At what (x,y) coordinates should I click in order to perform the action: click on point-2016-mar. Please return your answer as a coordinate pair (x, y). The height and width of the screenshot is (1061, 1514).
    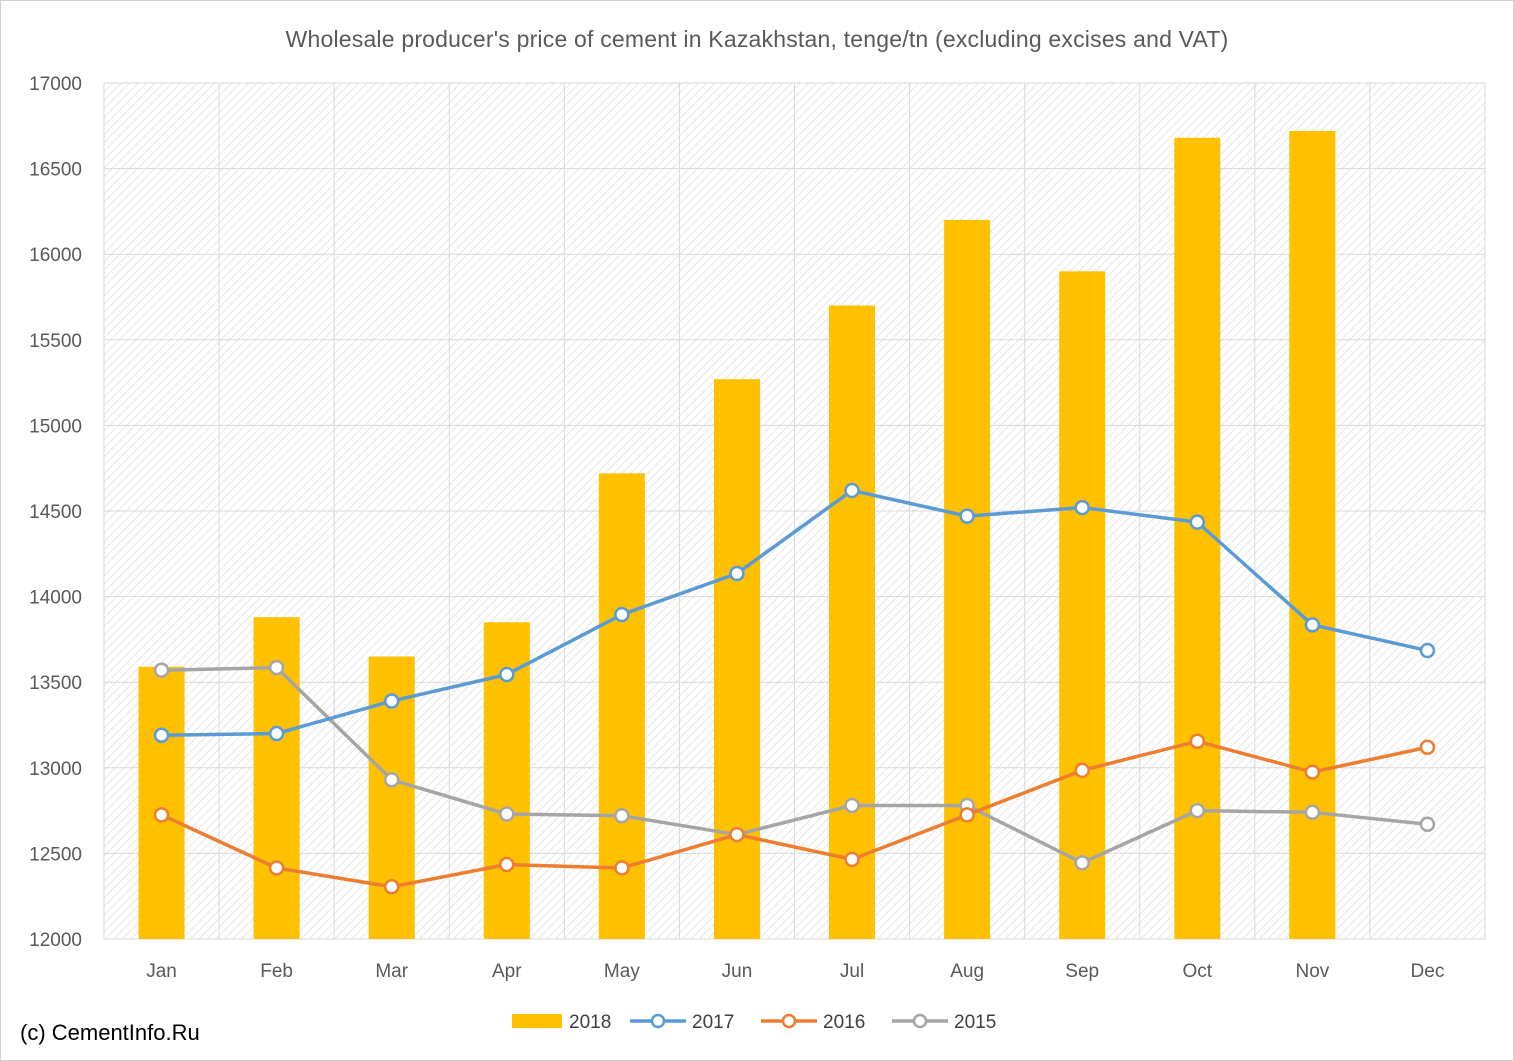
    Looking at the image, I should click on (391, 887).